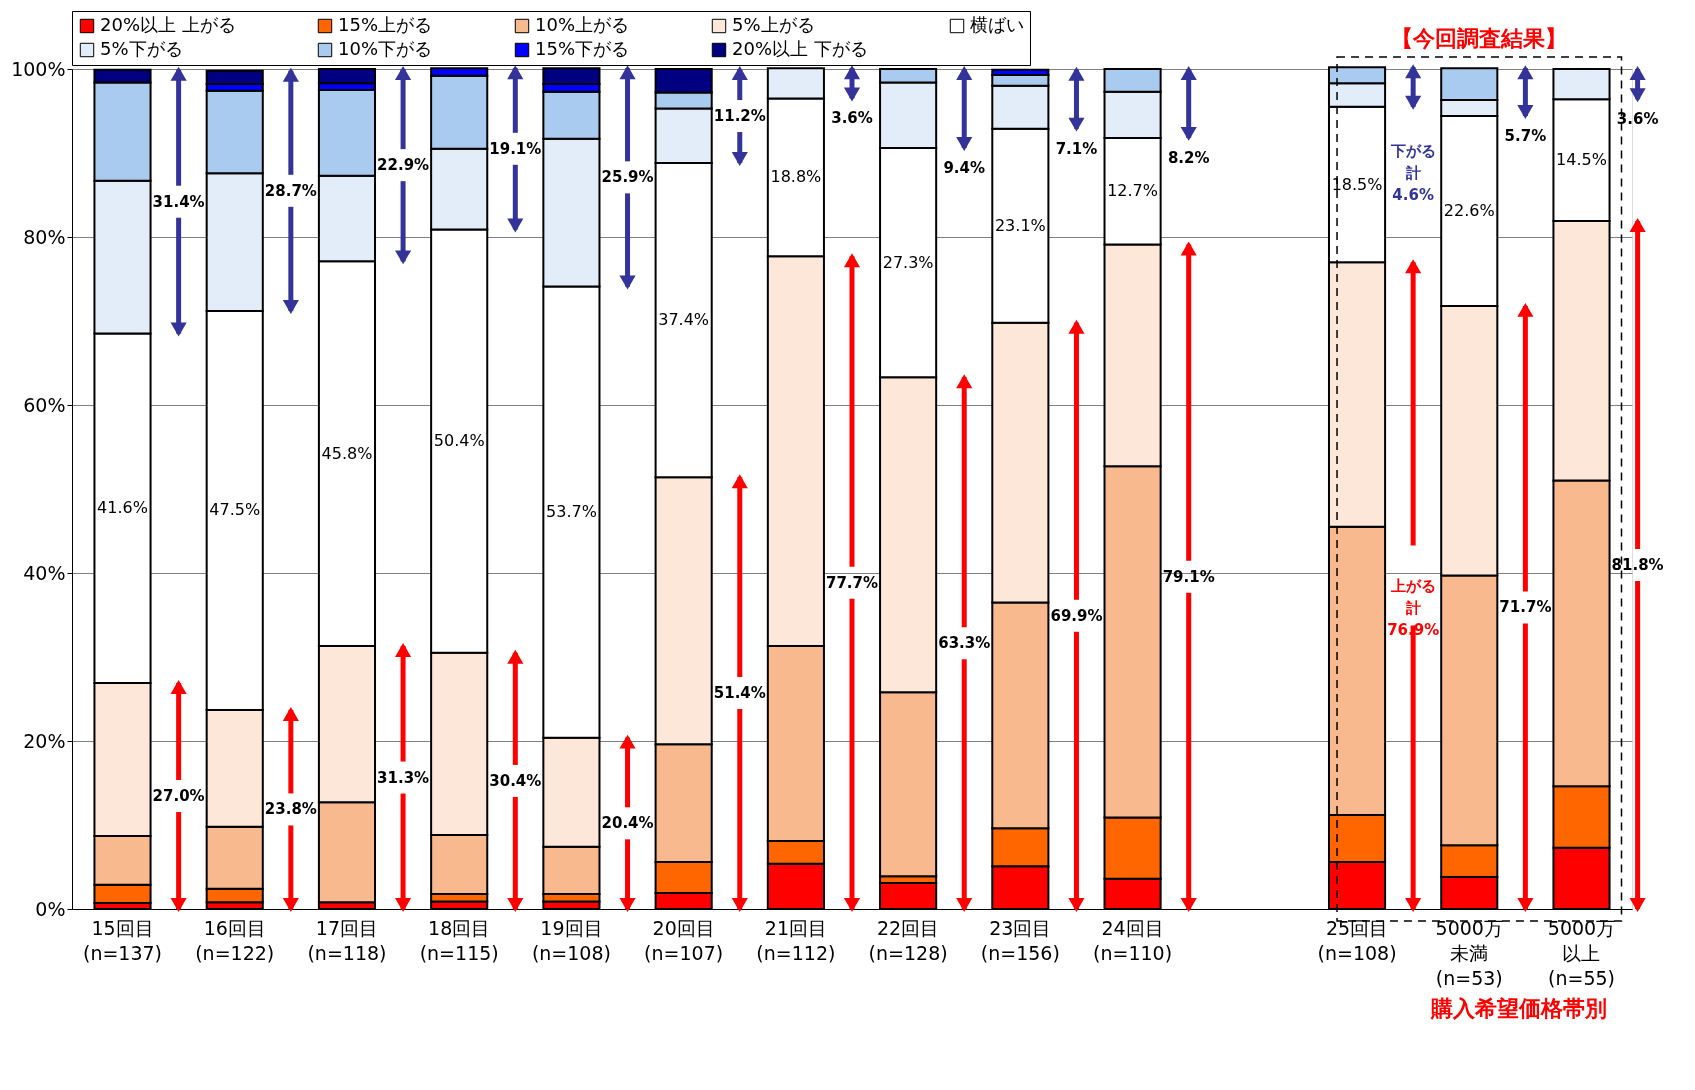 The width and height of the screenshot is (1695, 1090). What do you see at coordinates (582, 48) in the screenshot?
I see `legend-label: 15%下がる` at bounding box center [582, 48].